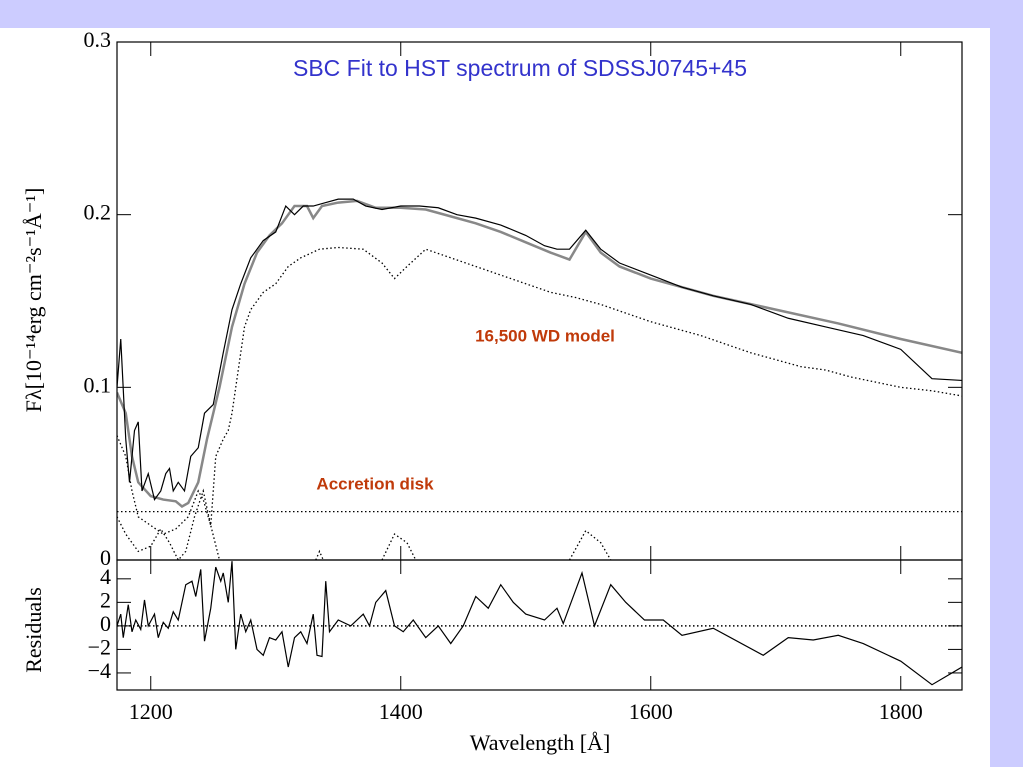  What do you see at coordinates (401, 711) in the screenshot?
I see `x-tick-label: 1400` at bounding box center [401, 711].